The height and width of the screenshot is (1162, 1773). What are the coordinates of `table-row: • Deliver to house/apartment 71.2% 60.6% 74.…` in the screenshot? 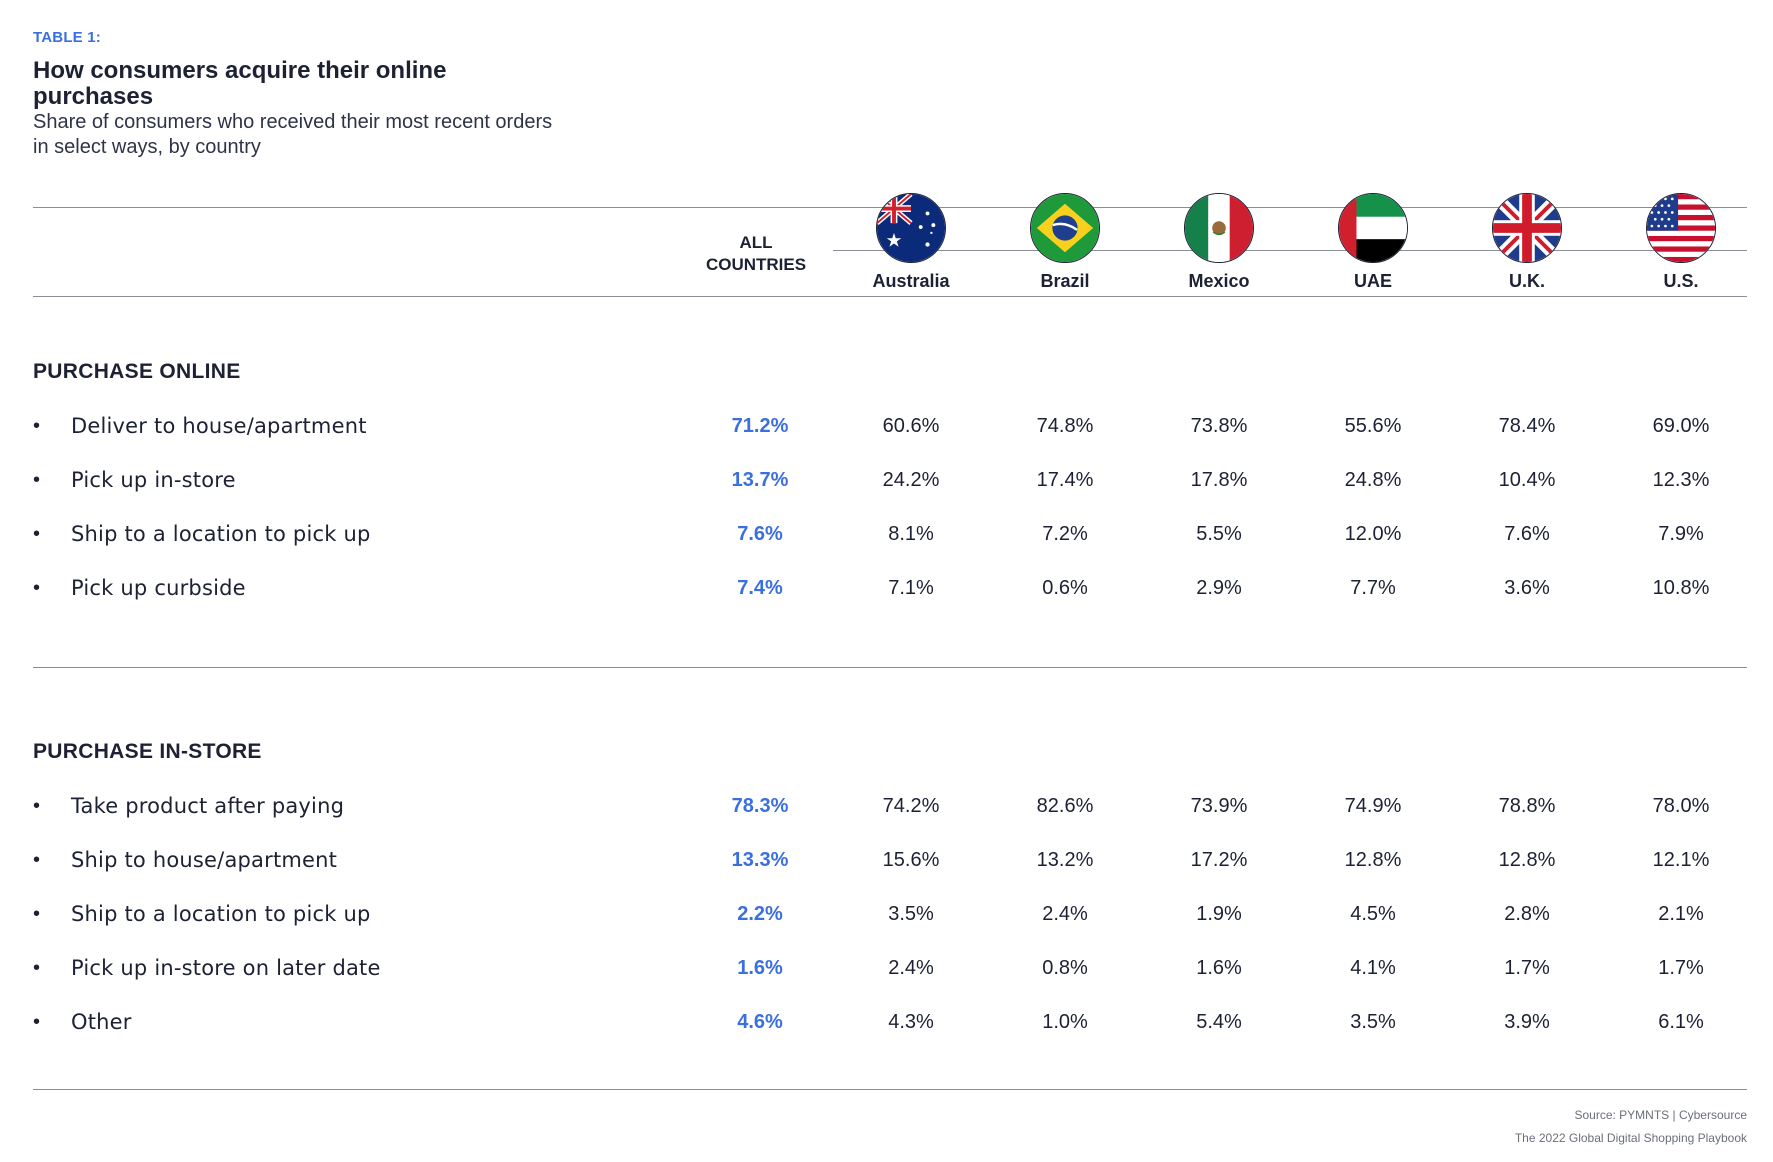 It's located at (886, 426).